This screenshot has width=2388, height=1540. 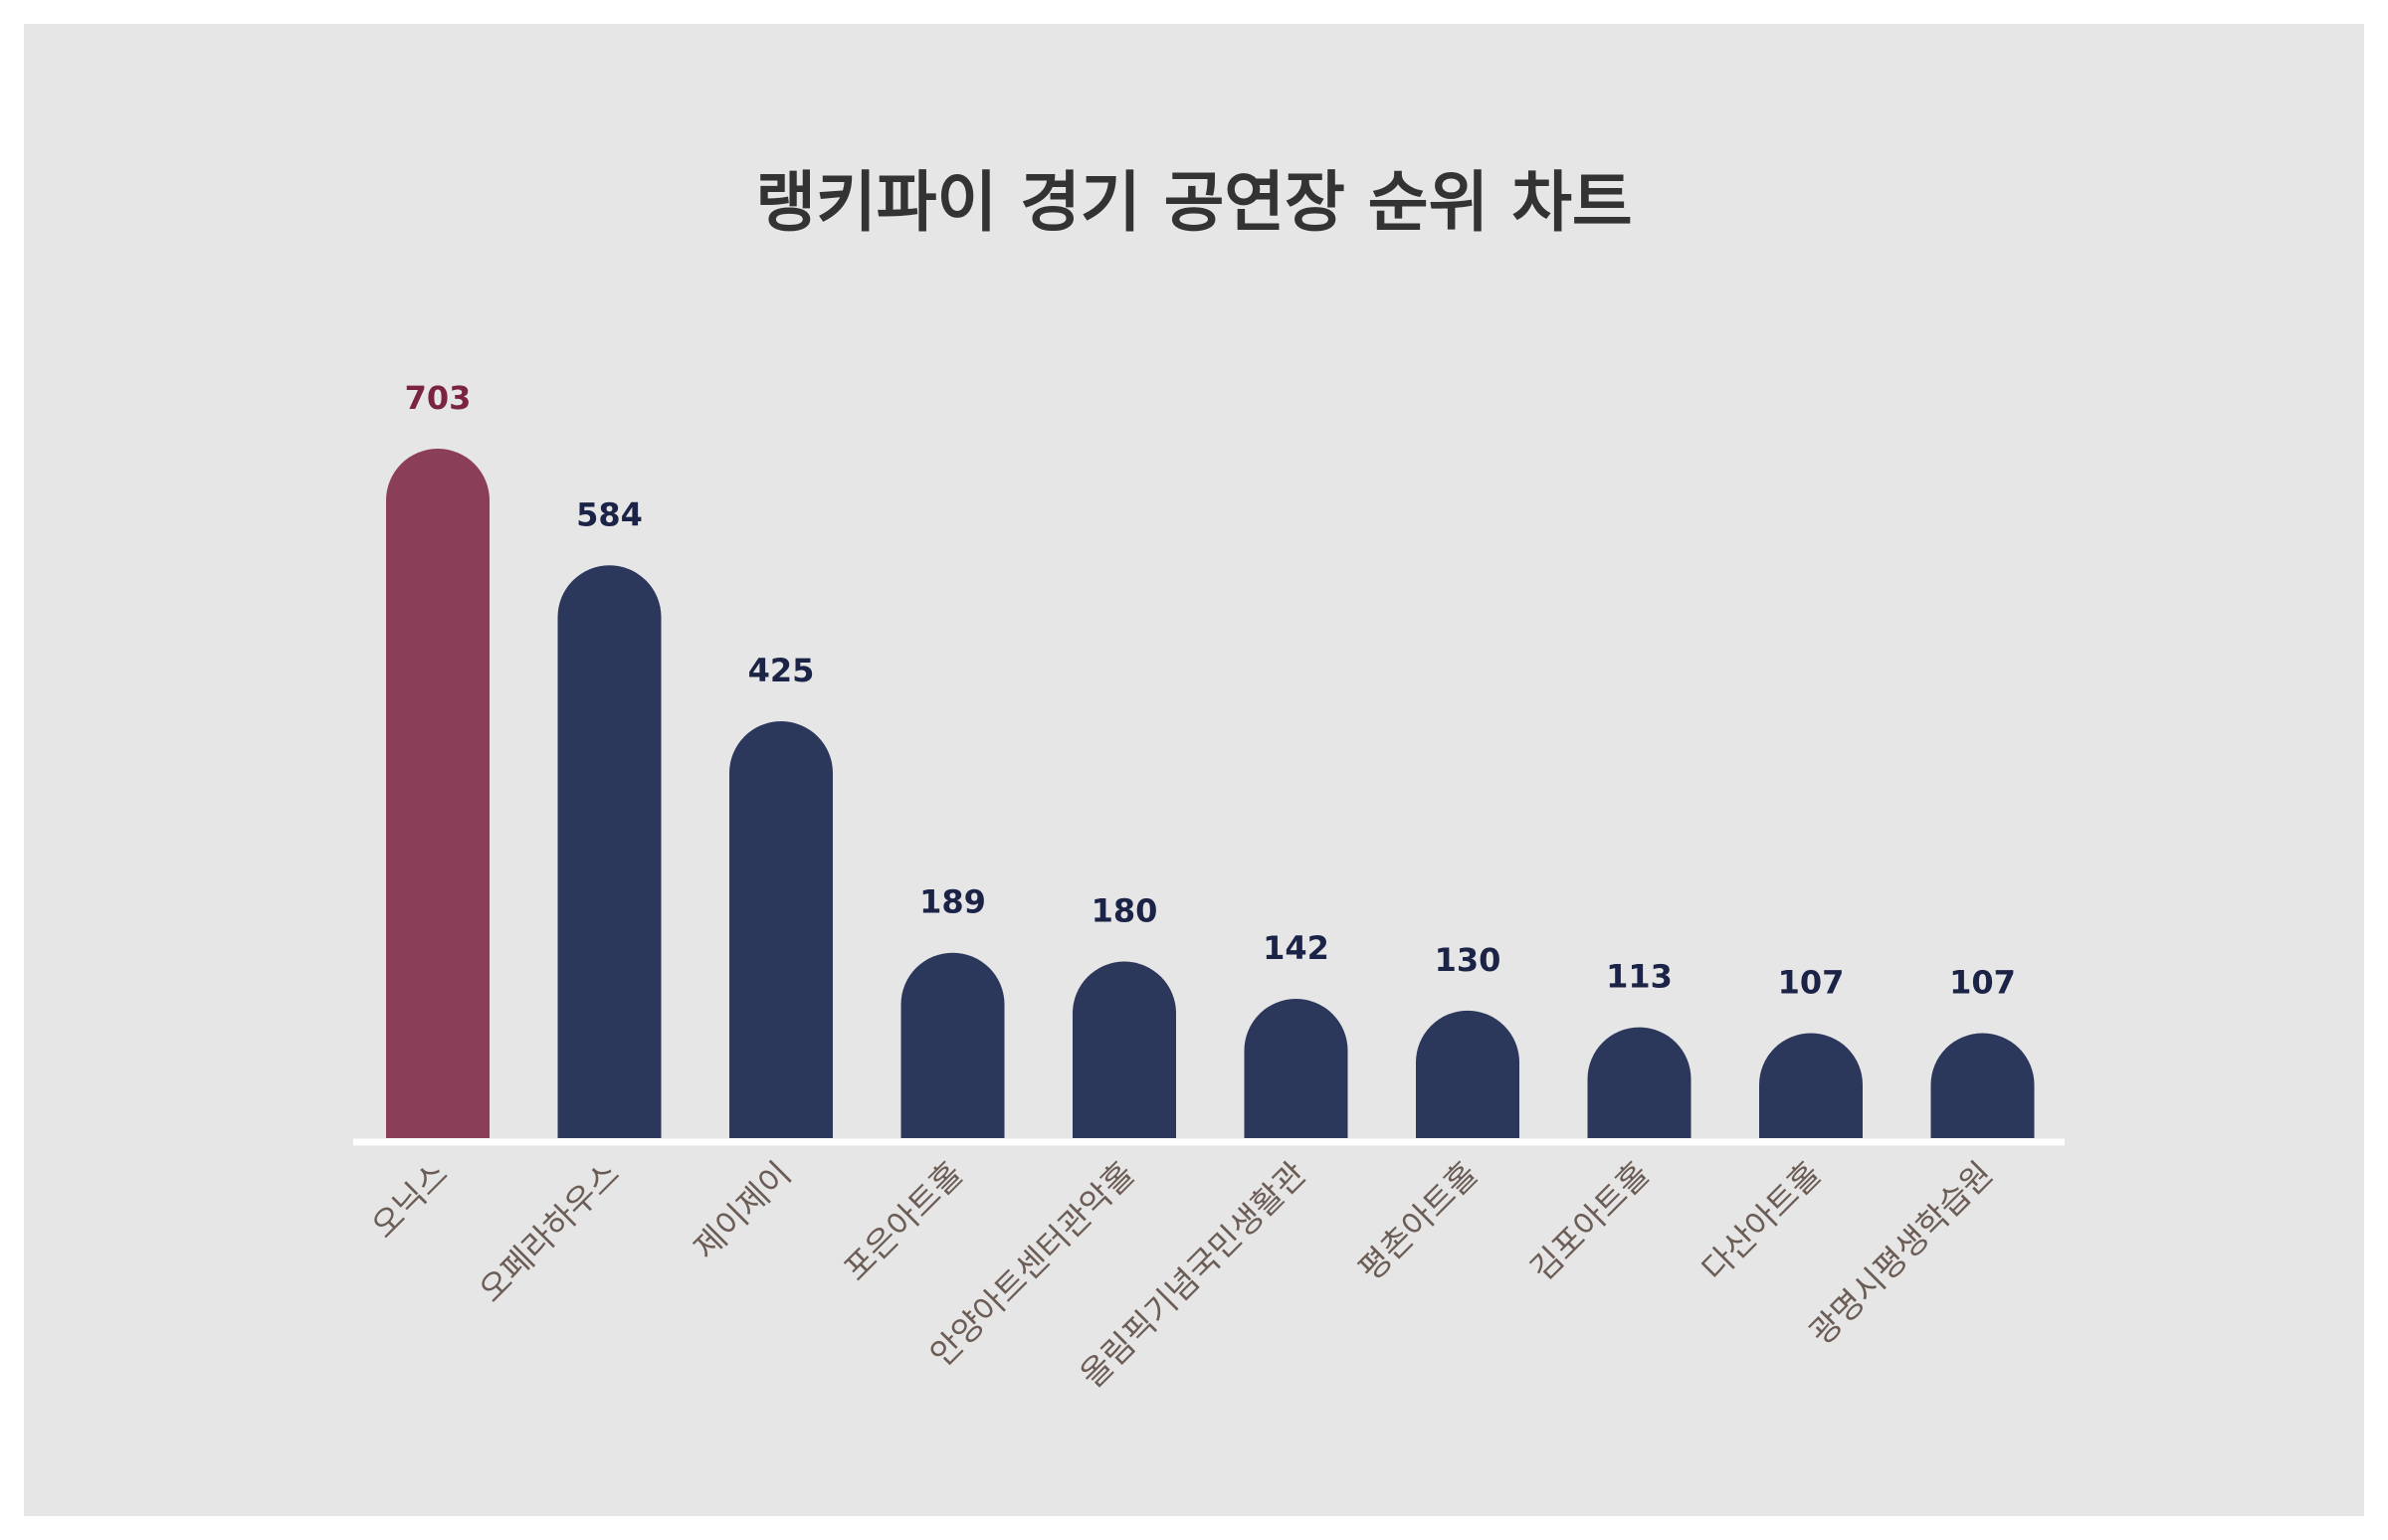 I want to click on value-label-8: 113, so click(x=1639, y=977).